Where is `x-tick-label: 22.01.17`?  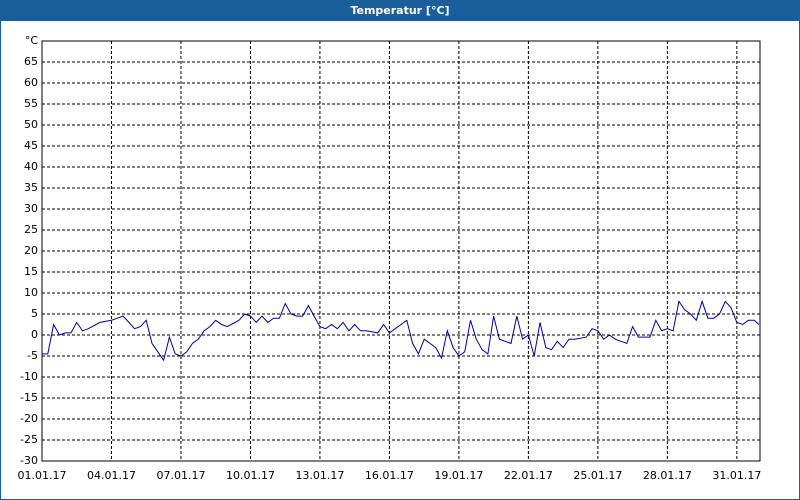 x-tick-label: 22.01.17 is located at coordinates (528, 475).